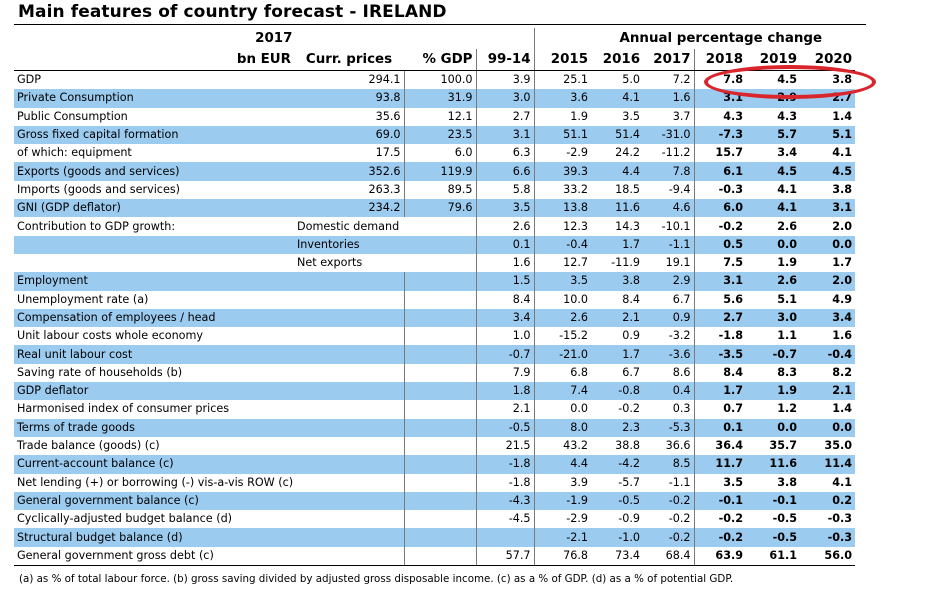 This screenshot has height=590, width=933. I want to click on row-label: GDP, so click(29, 80).